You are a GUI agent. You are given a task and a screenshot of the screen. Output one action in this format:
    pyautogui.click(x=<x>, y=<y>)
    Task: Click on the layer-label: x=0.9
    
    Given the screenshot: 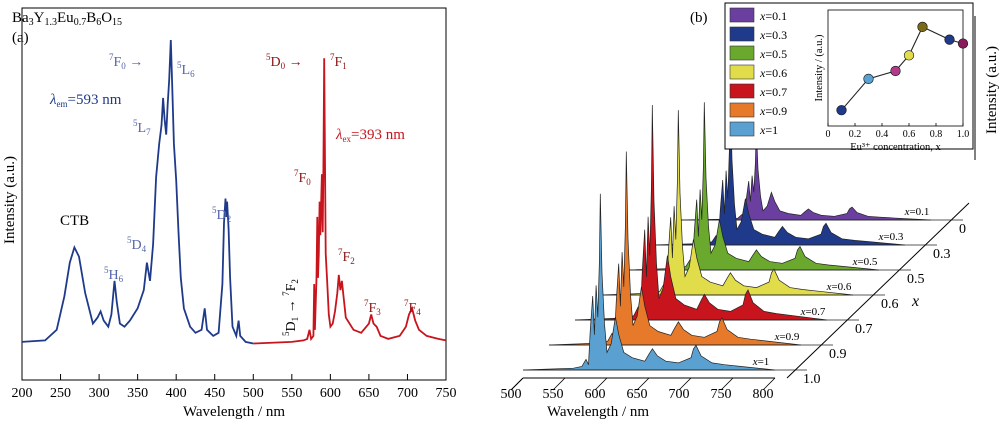 What is the action you would take?
    pyautogui.click(x=787, y=337)
    